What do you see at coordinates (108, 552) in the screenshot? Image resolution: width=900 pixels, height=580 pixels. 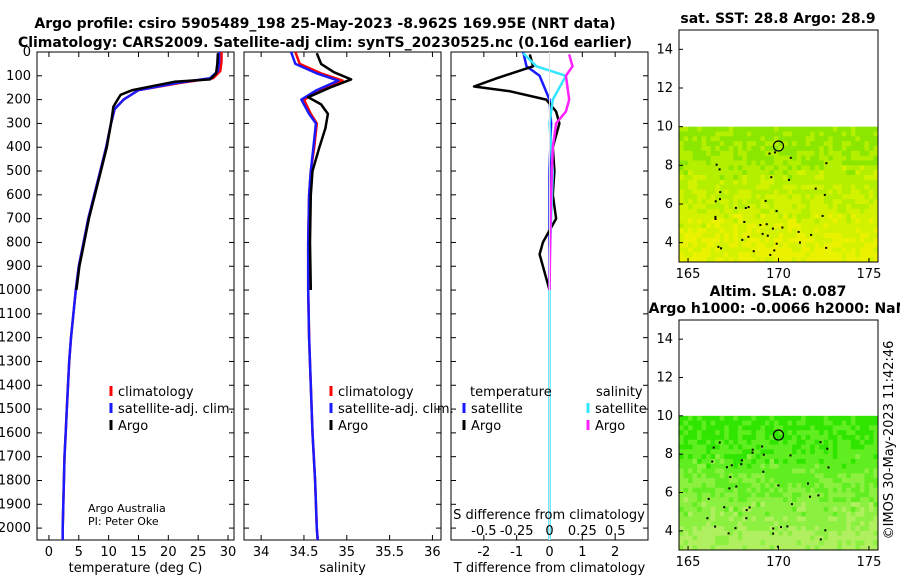 I see `x-tick-label: 10` at bounding box center [108, 552].